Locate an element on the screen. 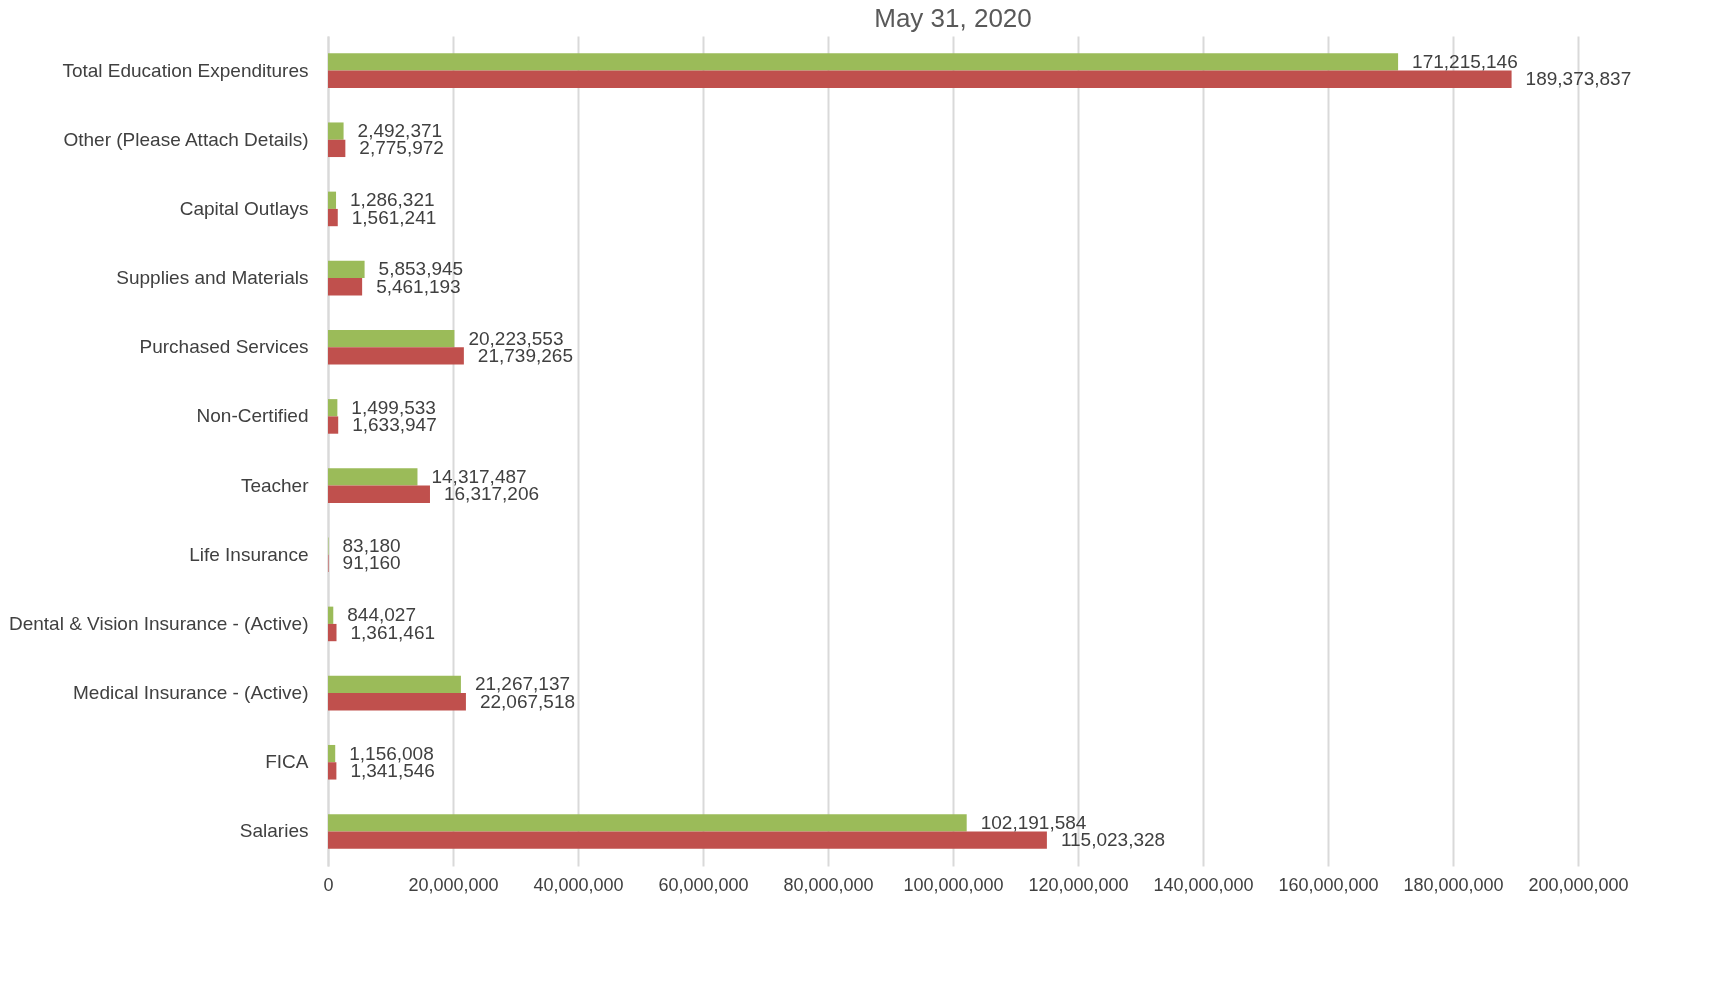  y-tick-label: Dental & Vision Insurance - (Active) is located at coordinates (158, 623).